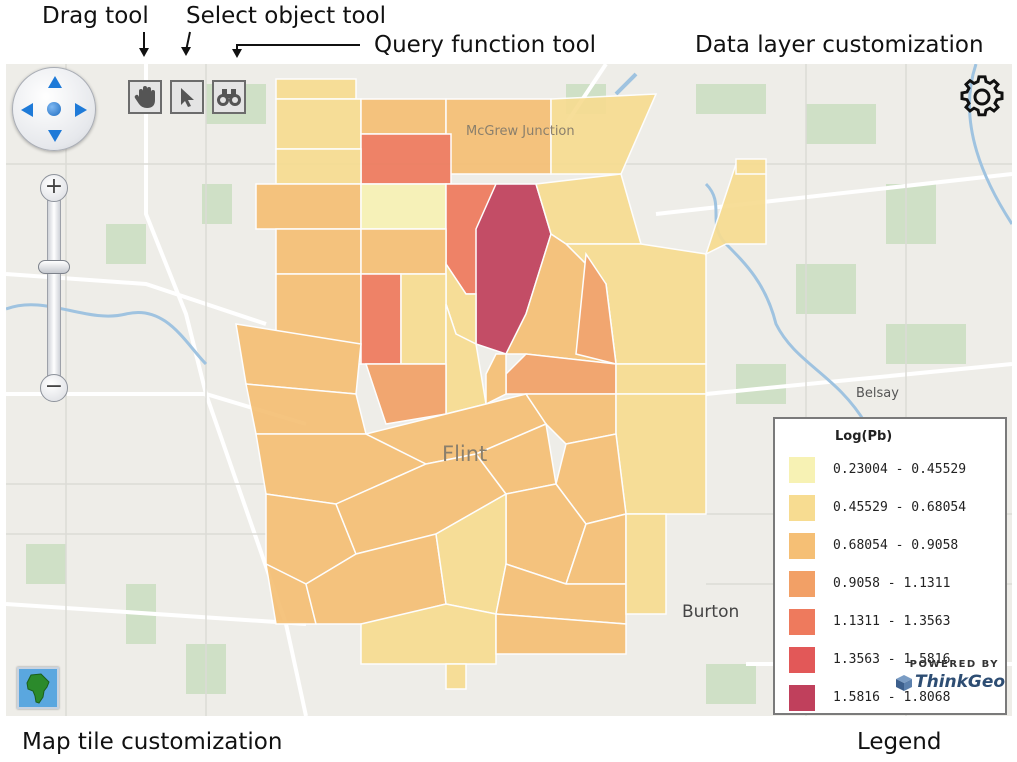 This screenshot has height=762, width=1017. I want to click on pan-center-icon, so click(54, 109).